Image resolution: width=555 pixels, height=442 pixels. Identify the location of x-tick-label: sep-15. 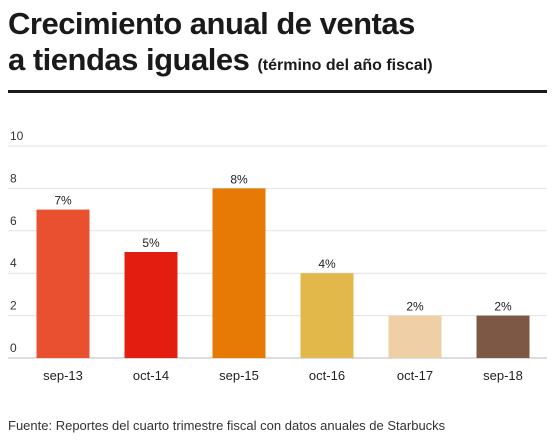
(239, 375).